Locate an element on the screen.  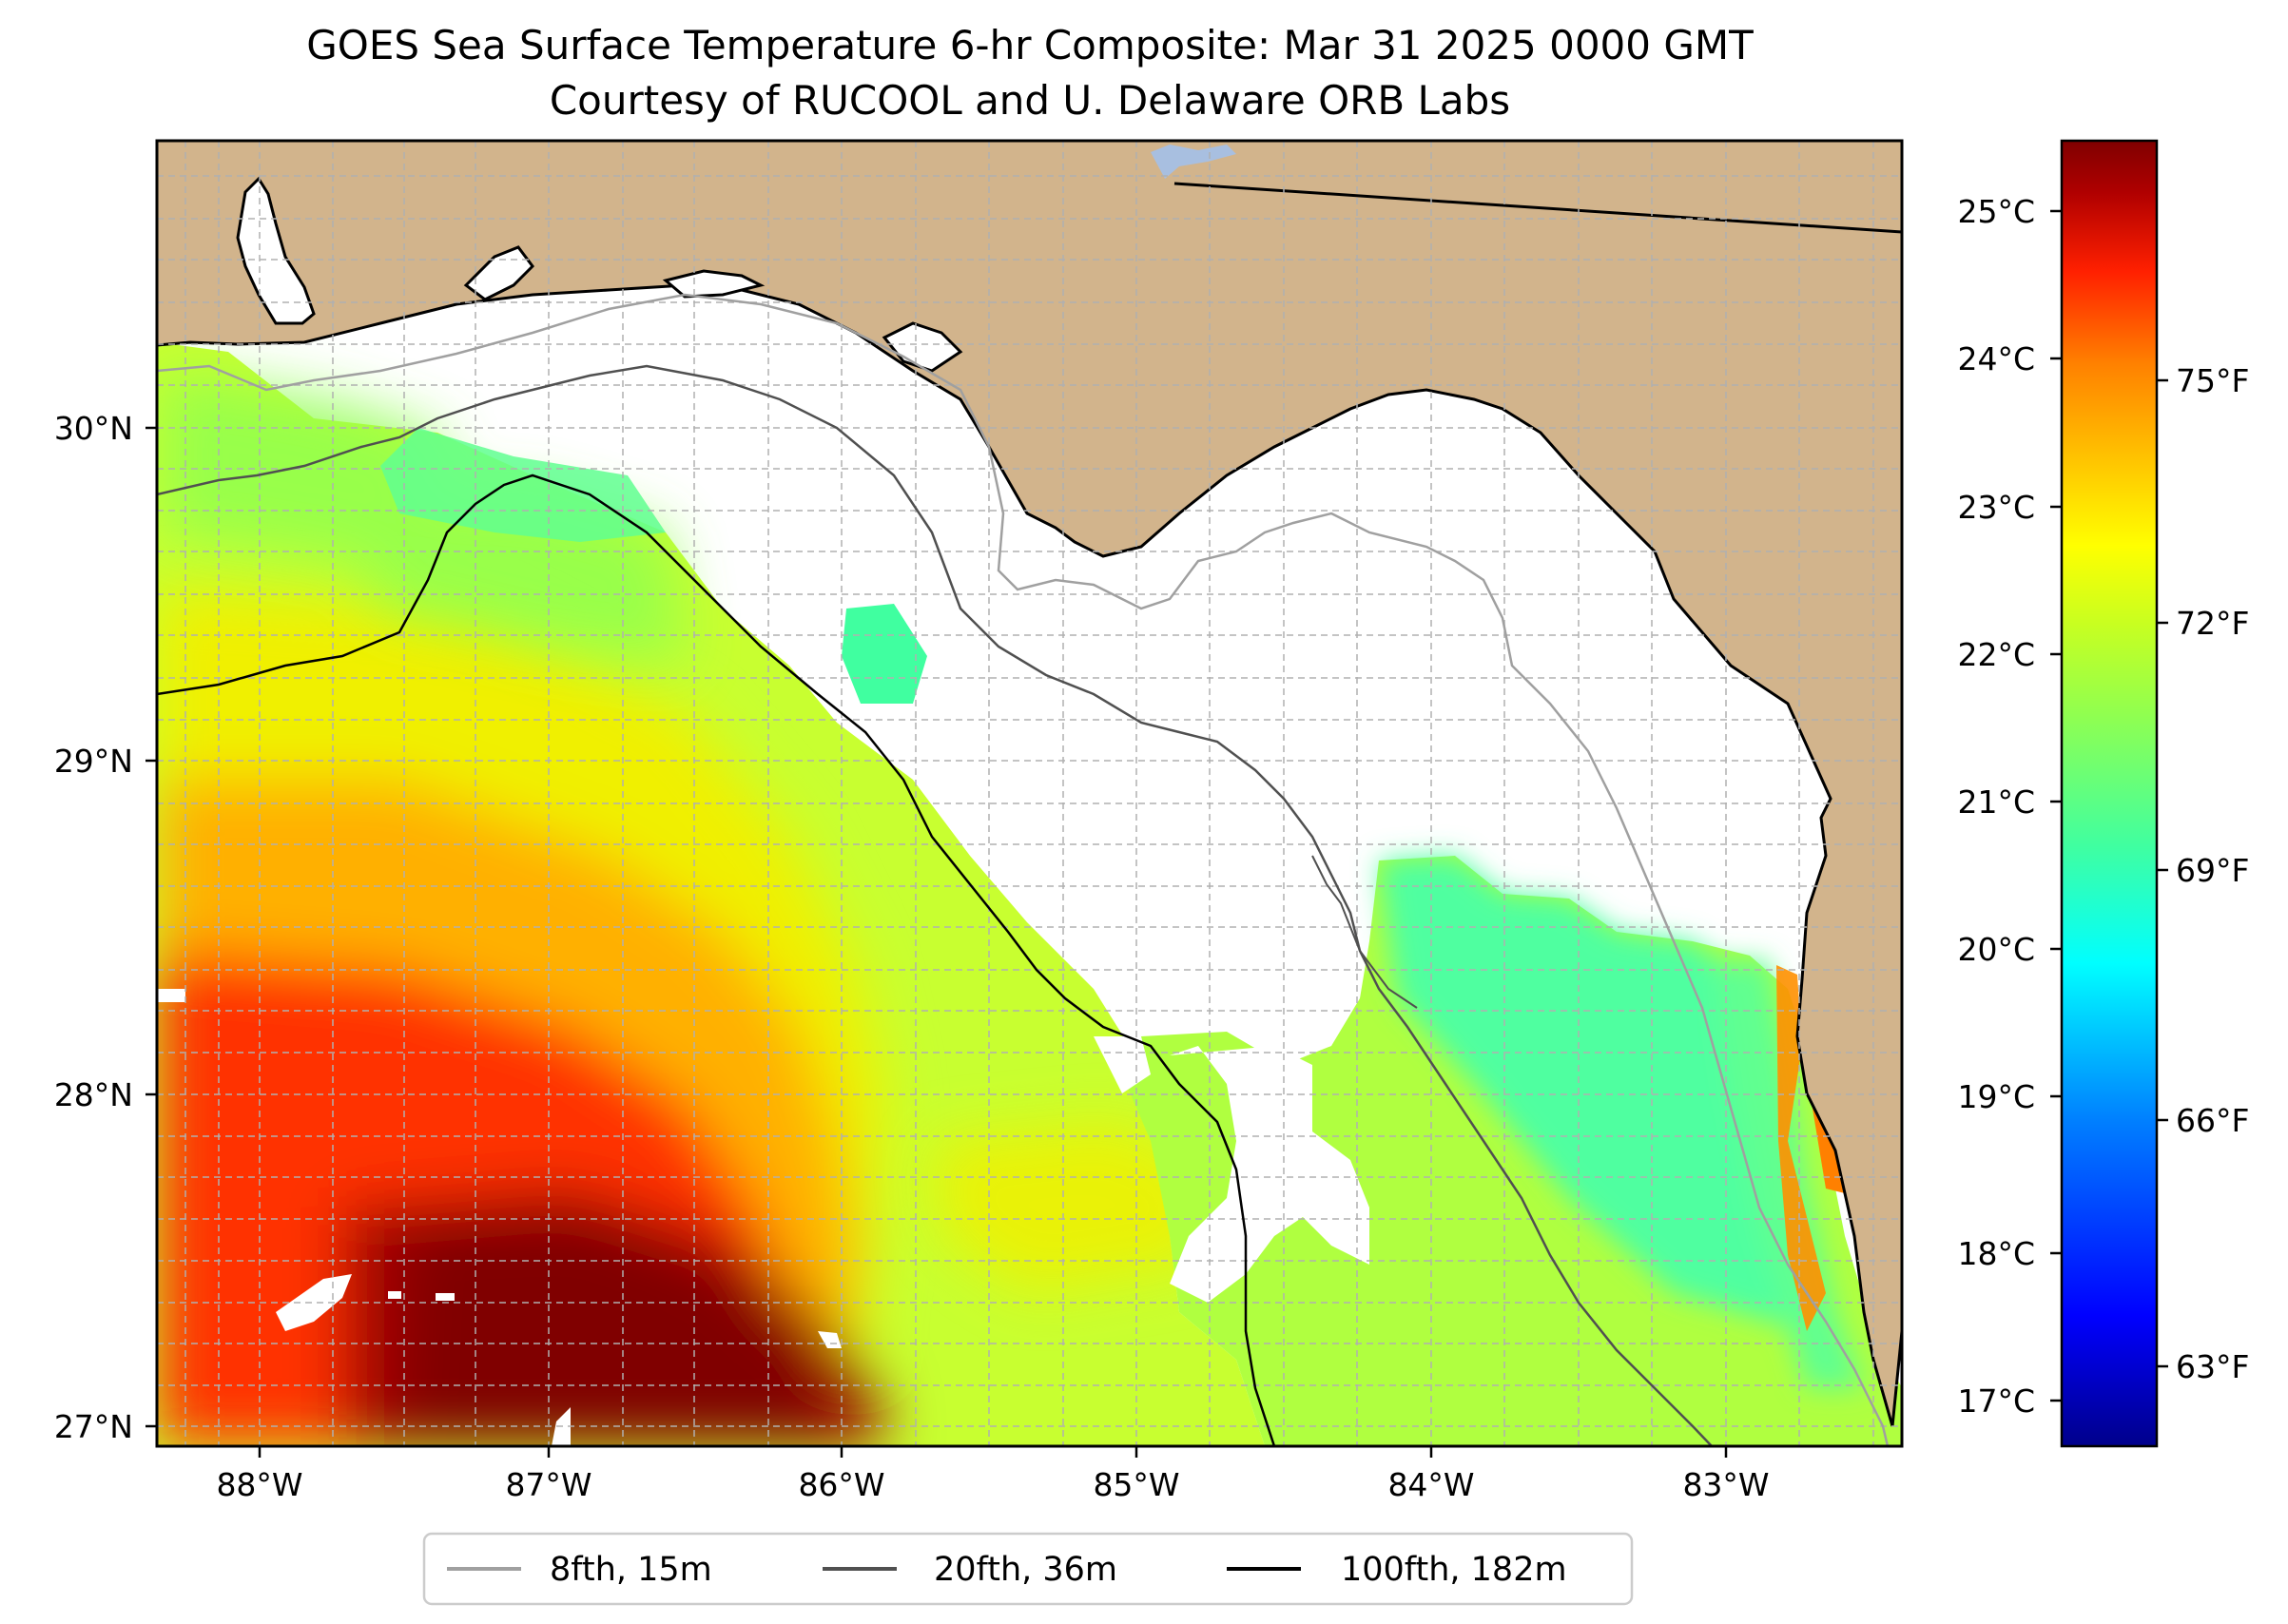
legend: 8fth, 15m 20fth, 36m 100fth, 182m is located at coordinates (1028, 1569).